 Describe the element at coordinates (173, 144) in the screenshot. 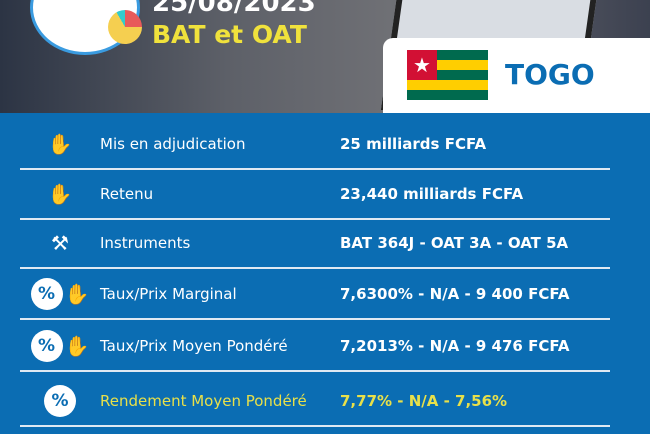

I see `row-label: Mis en adjudication` at that location.